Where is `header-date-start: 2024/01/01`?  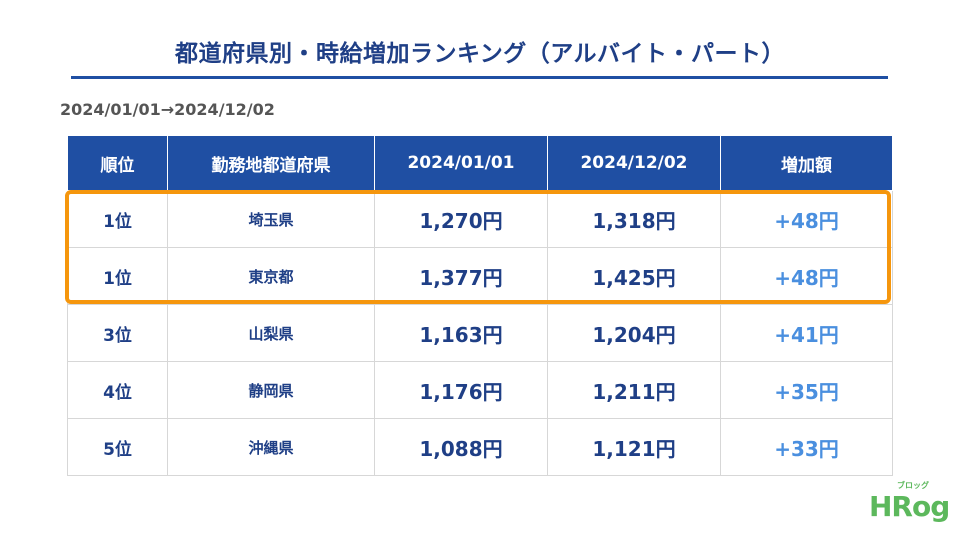 header-date-start: 2024/01/01 is located at coordinates (461, 163).